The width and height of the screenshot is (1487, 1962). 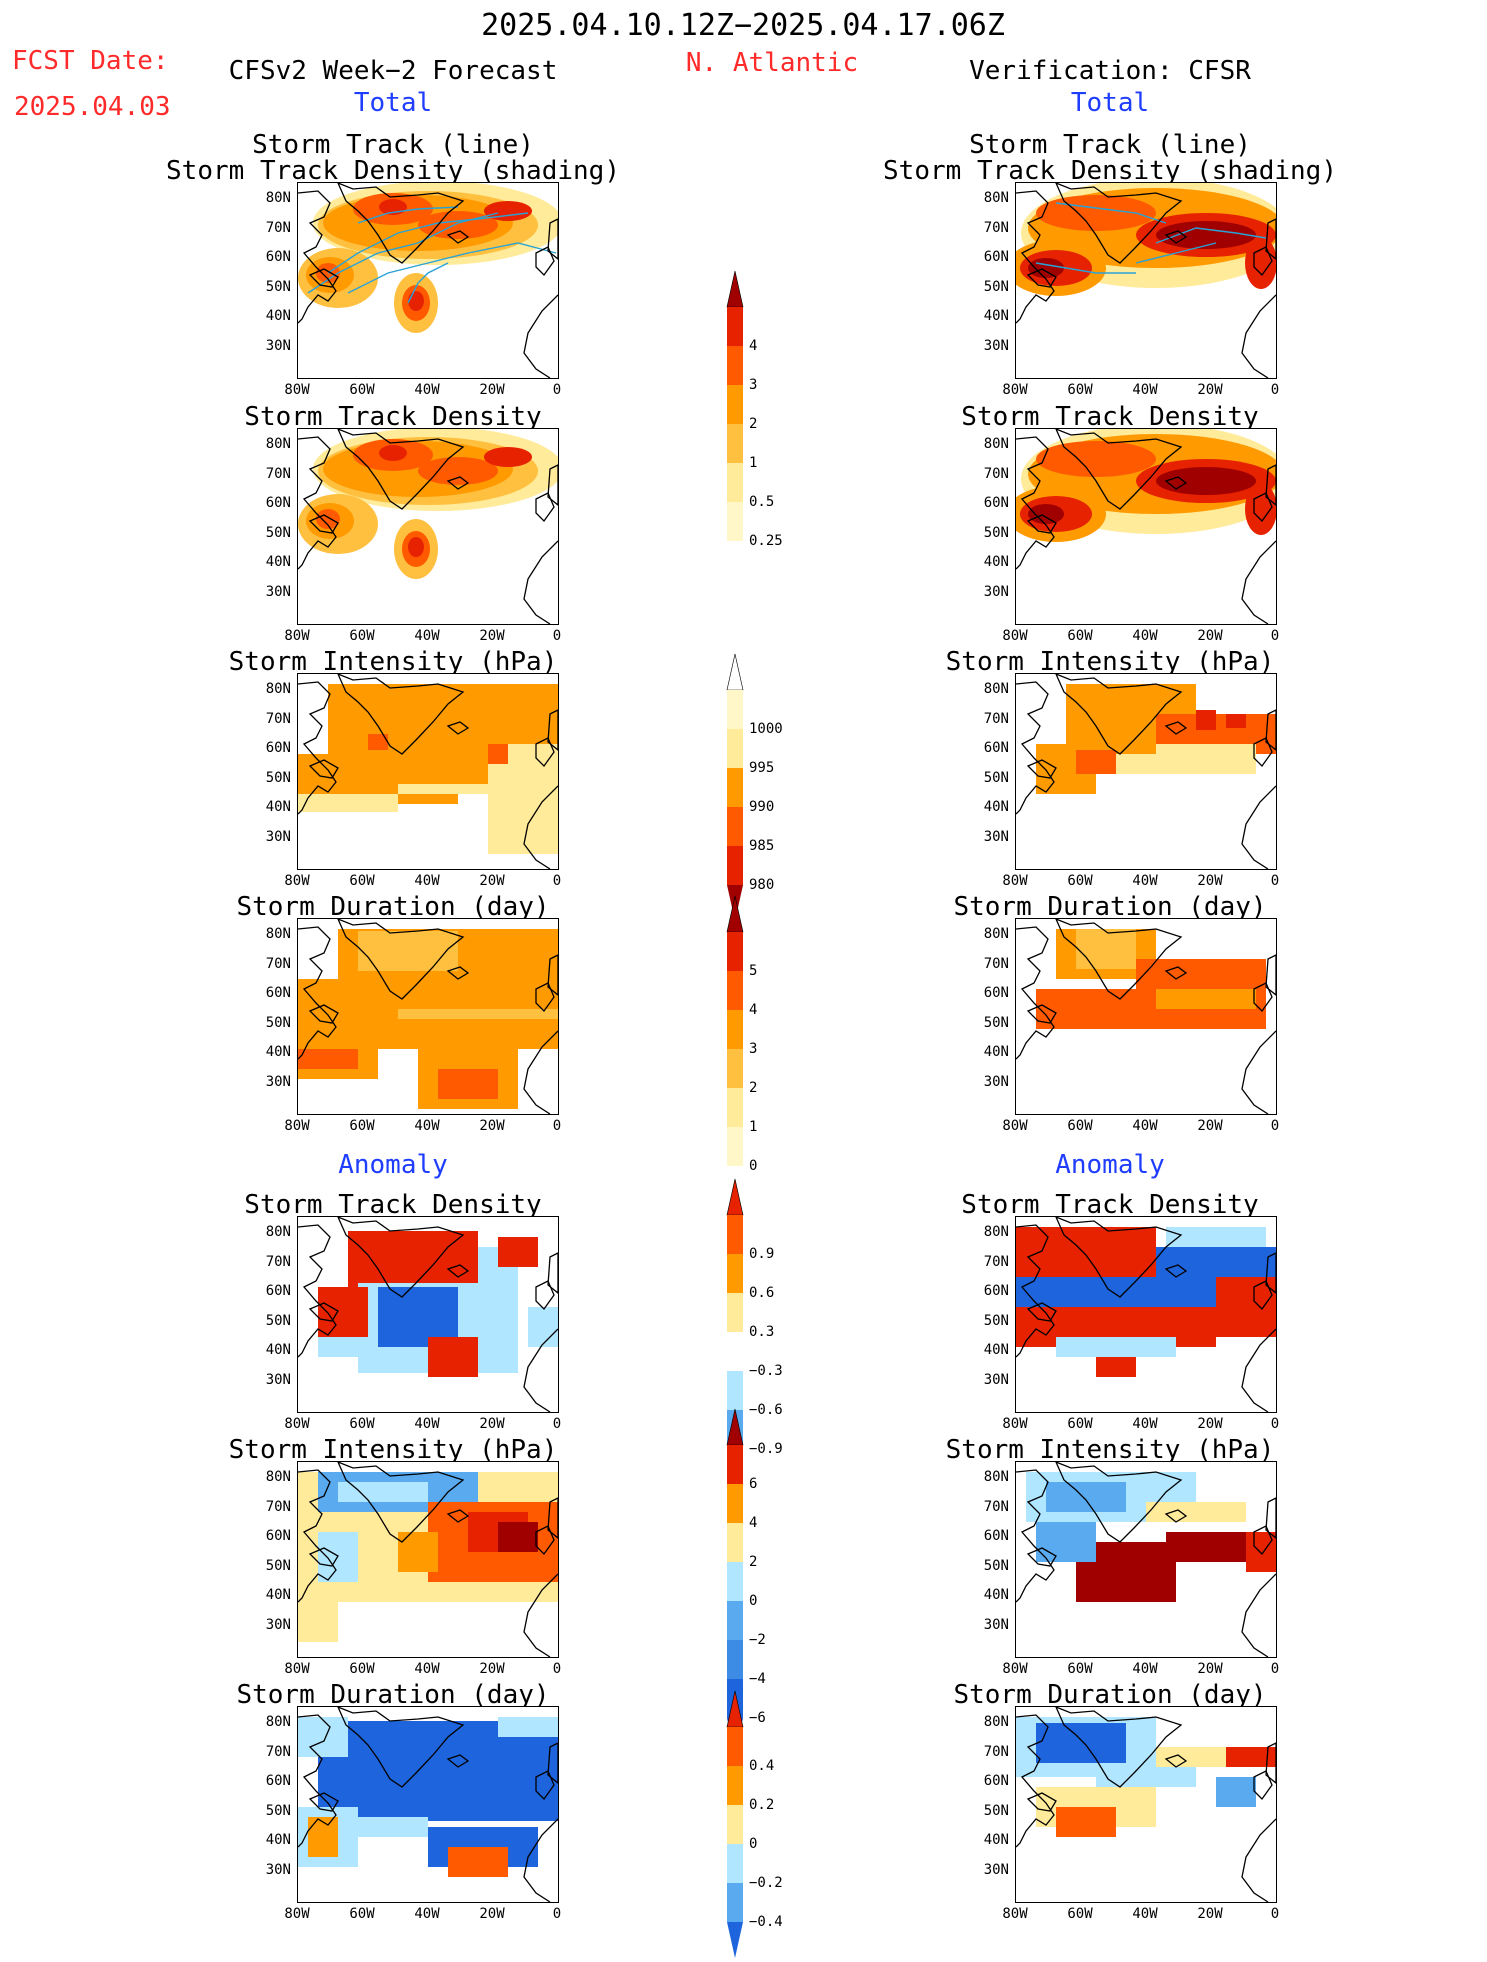 I want to click on map-shading, so click(x=1146, y=1016).